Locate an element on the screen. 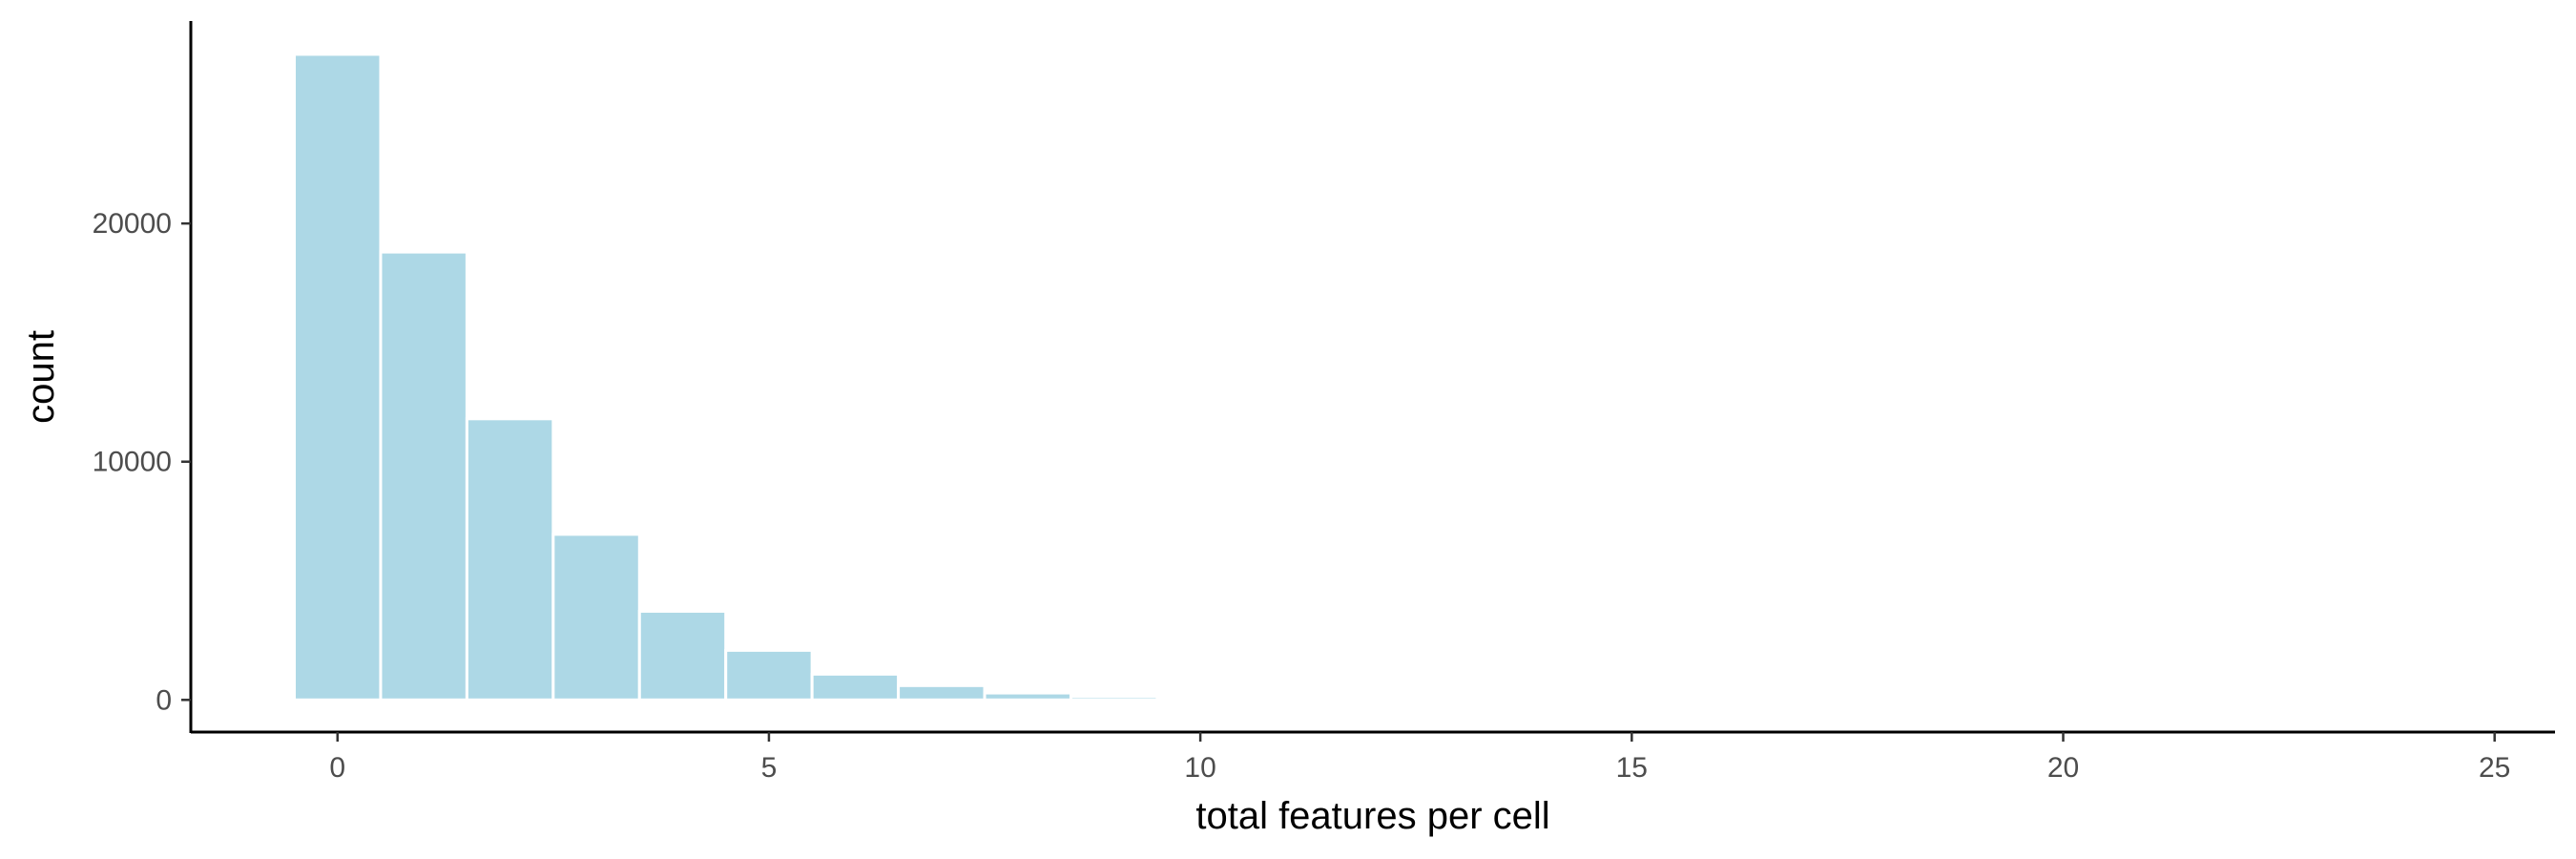 The height and width of the screenshot is (859, 2576). x-tick-label: 5 is located at coordinates (769, 768).